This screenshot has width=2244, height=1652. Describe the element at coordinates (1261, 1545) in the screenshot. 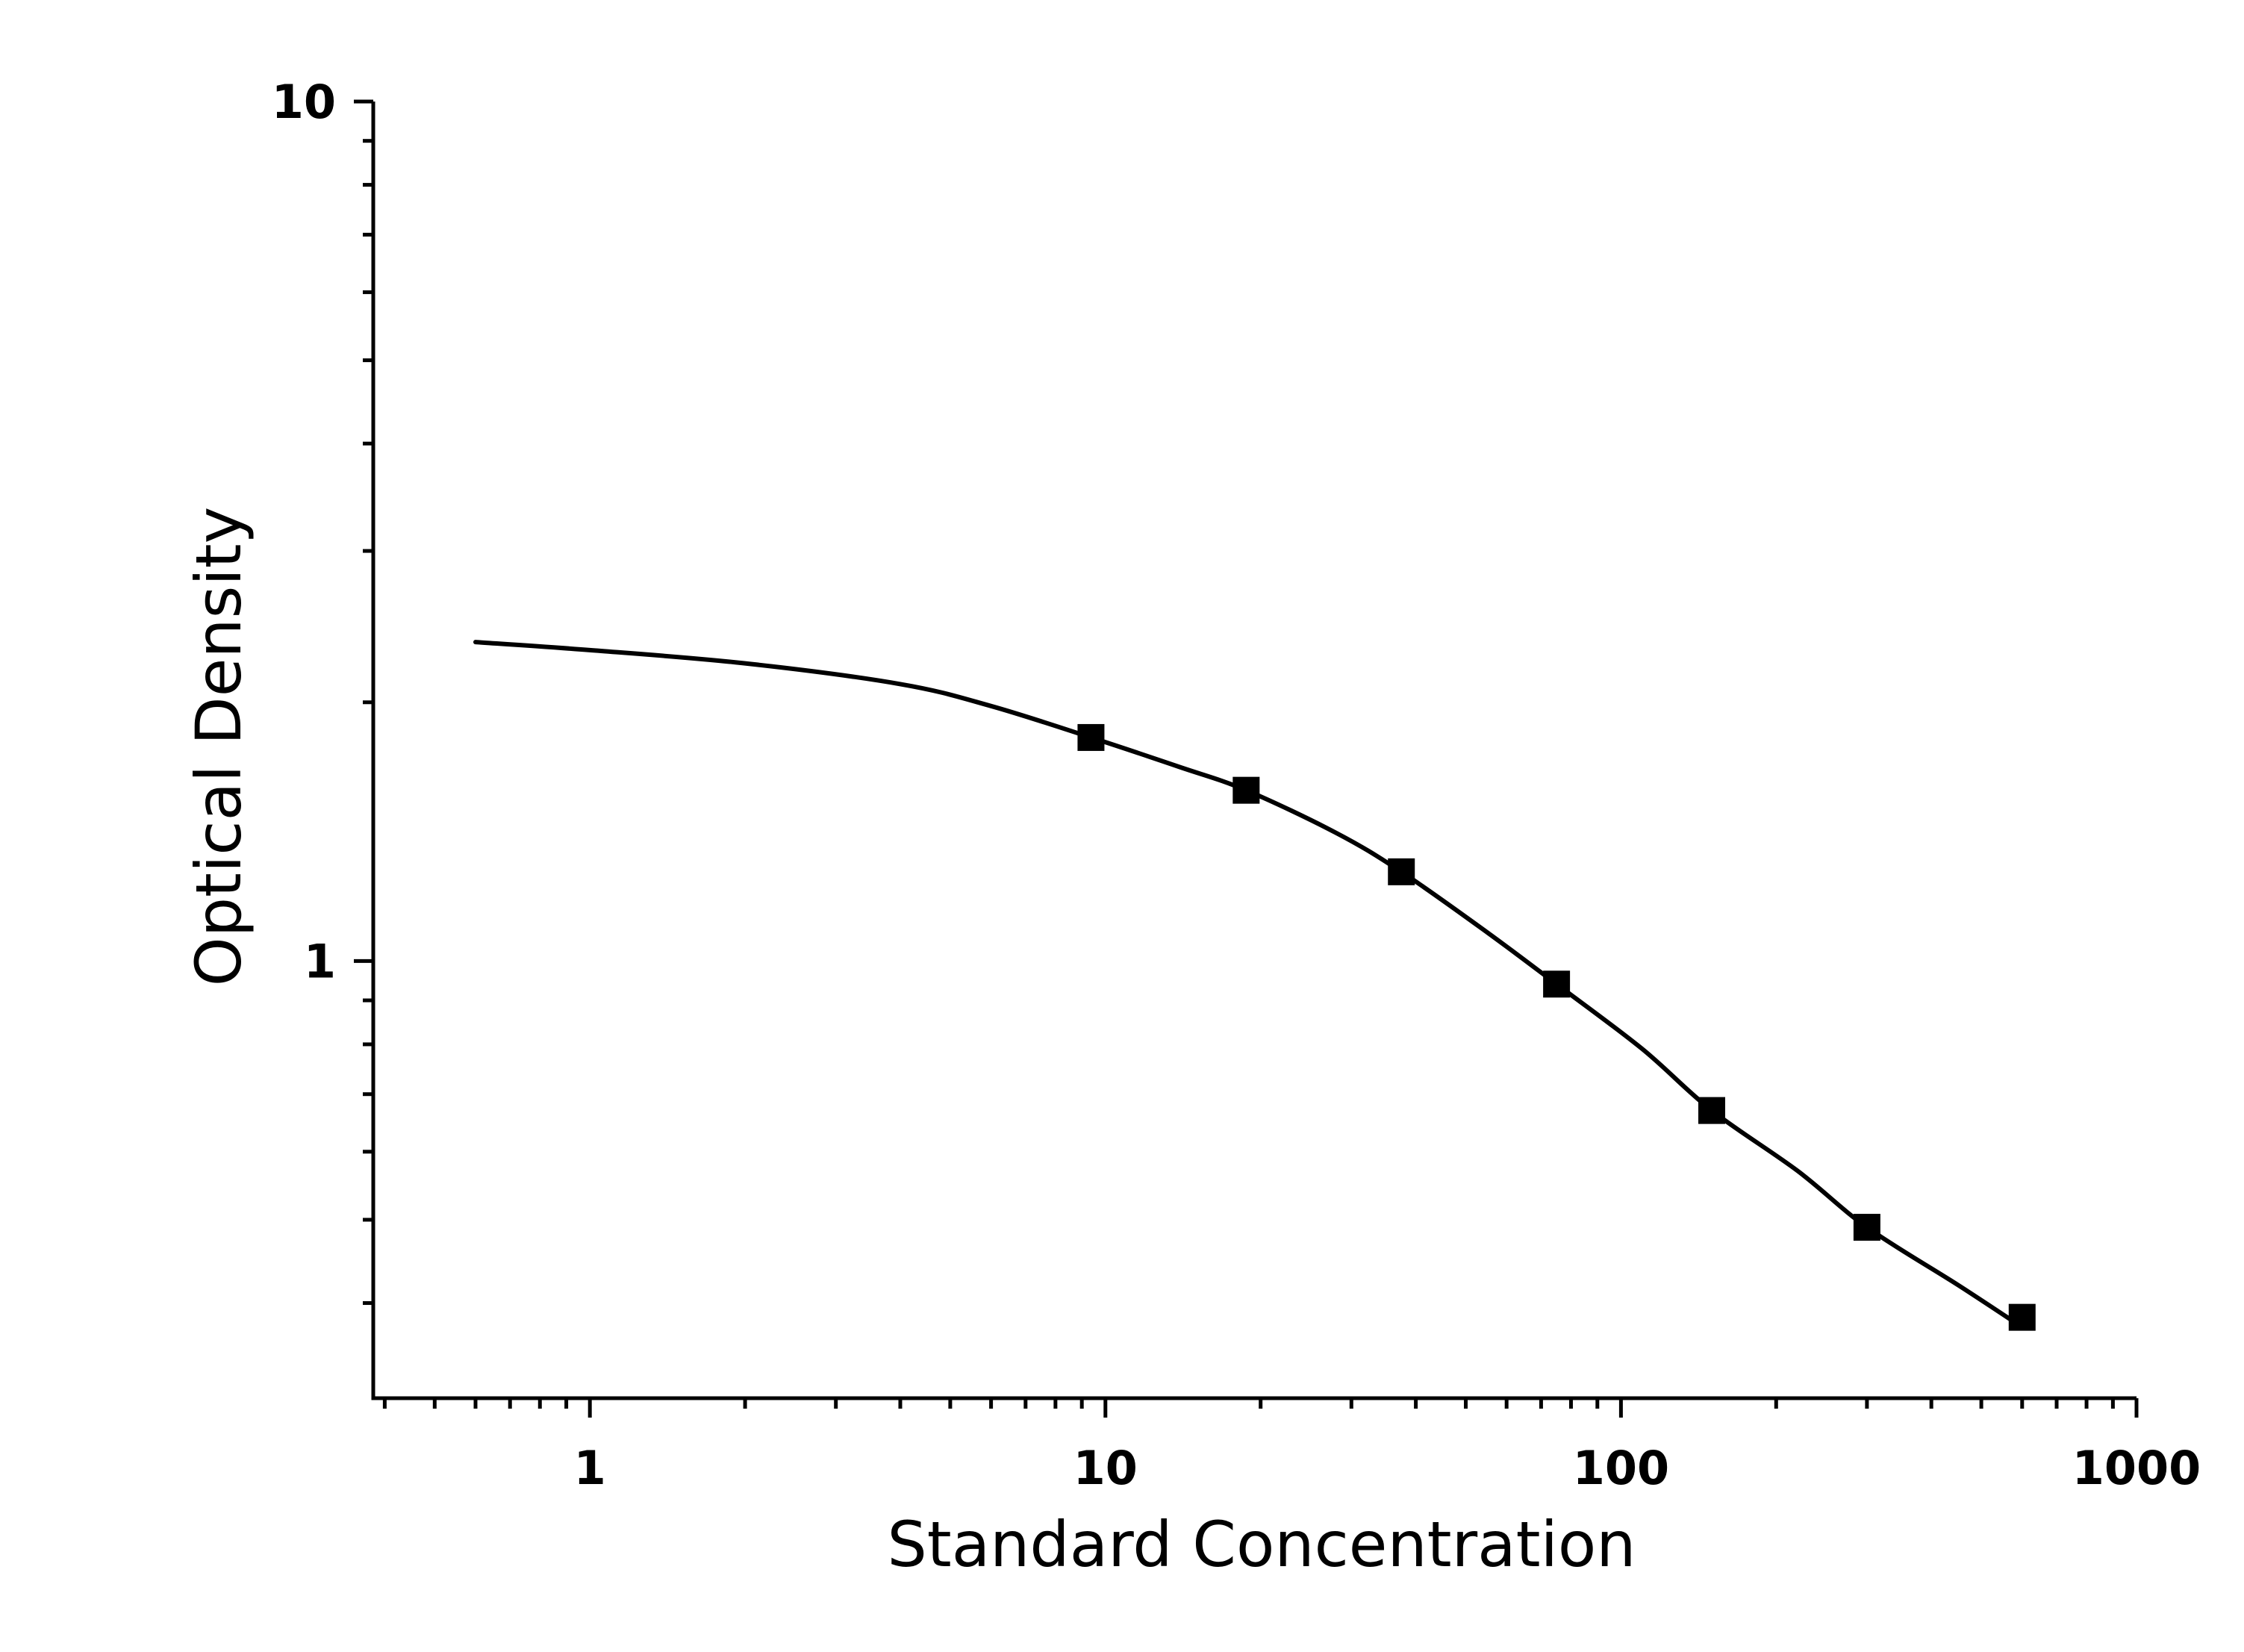

I see `x-axis-title: Standard Concentration` at that location.